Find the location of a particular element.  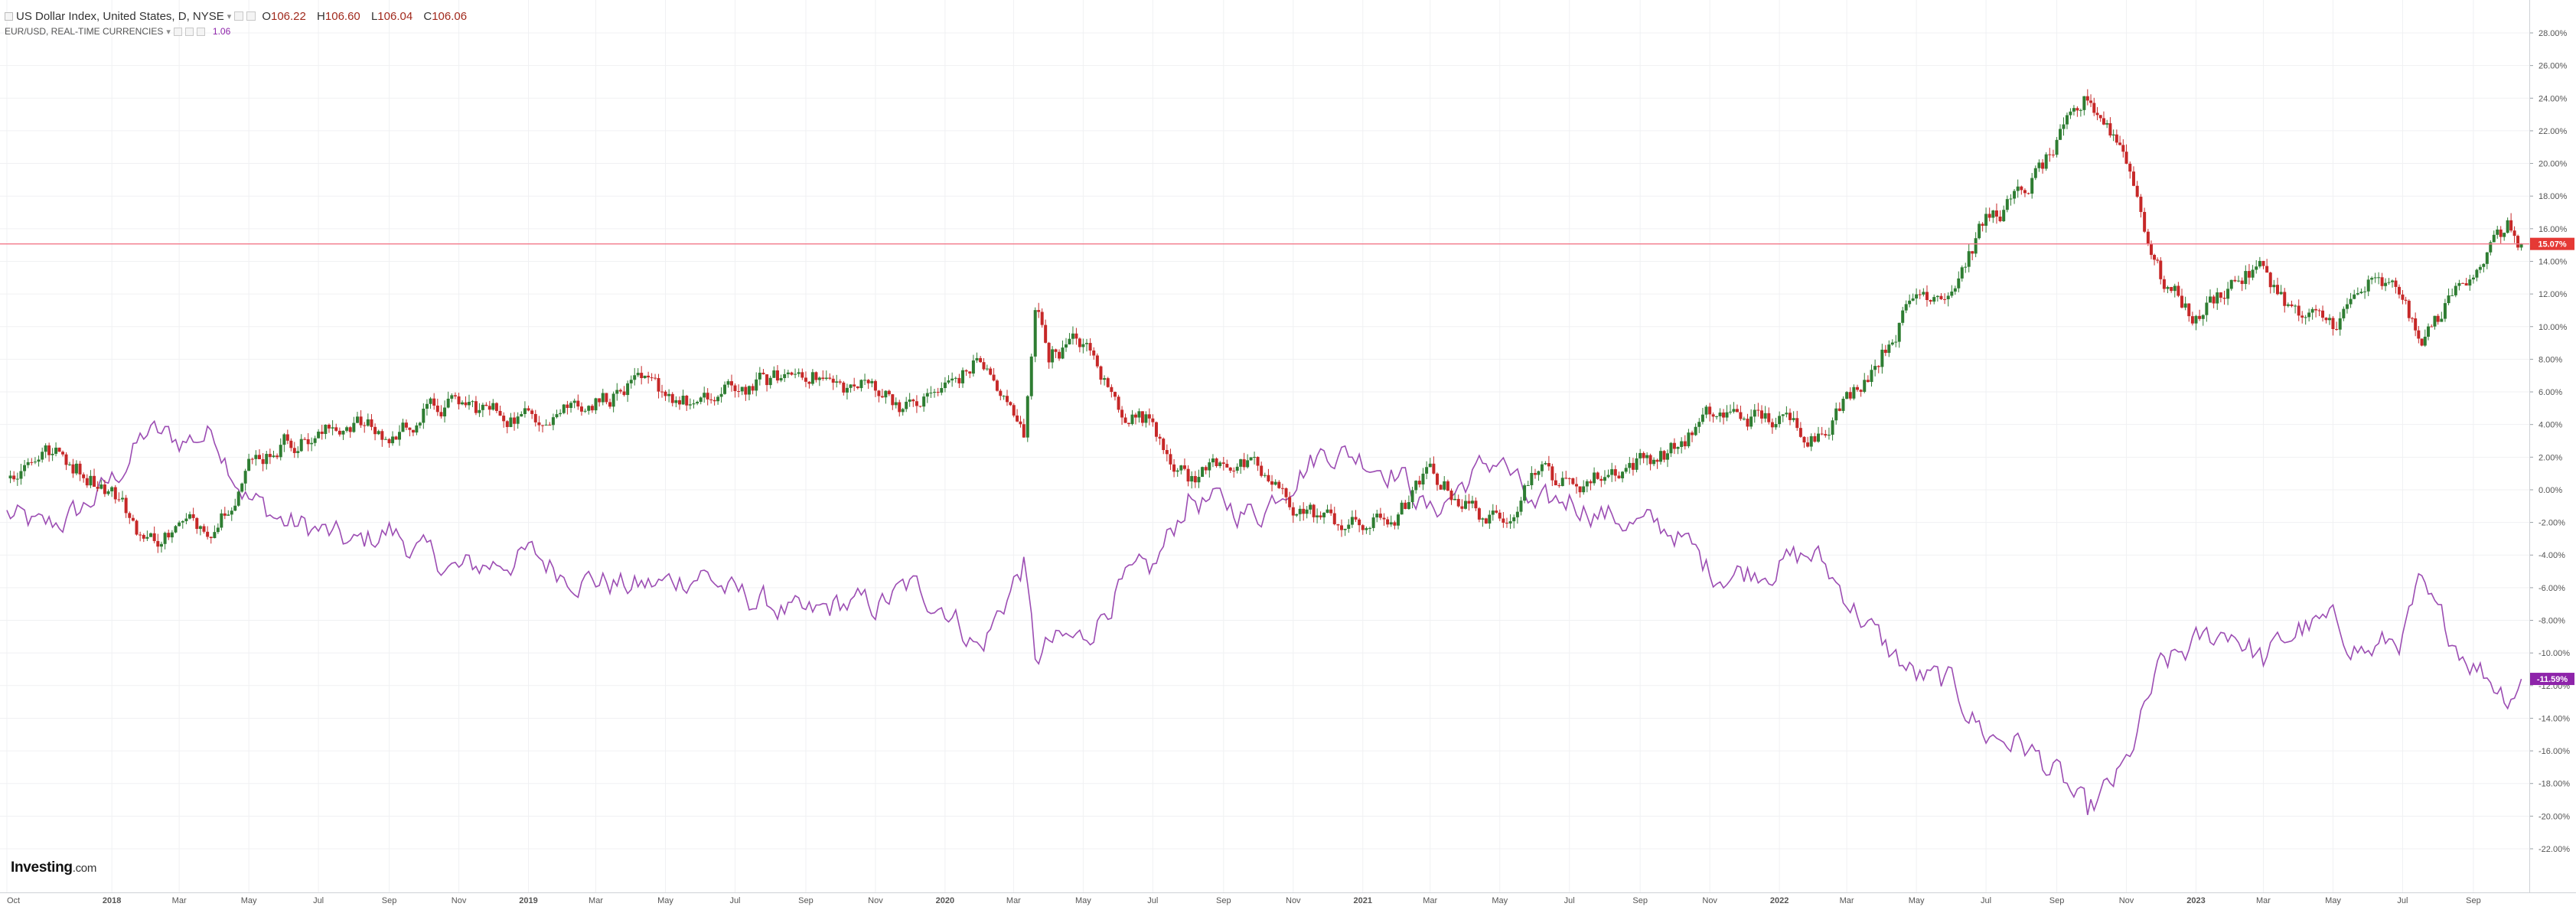

collapse-legend-icon is located at coordinates (9, 16).